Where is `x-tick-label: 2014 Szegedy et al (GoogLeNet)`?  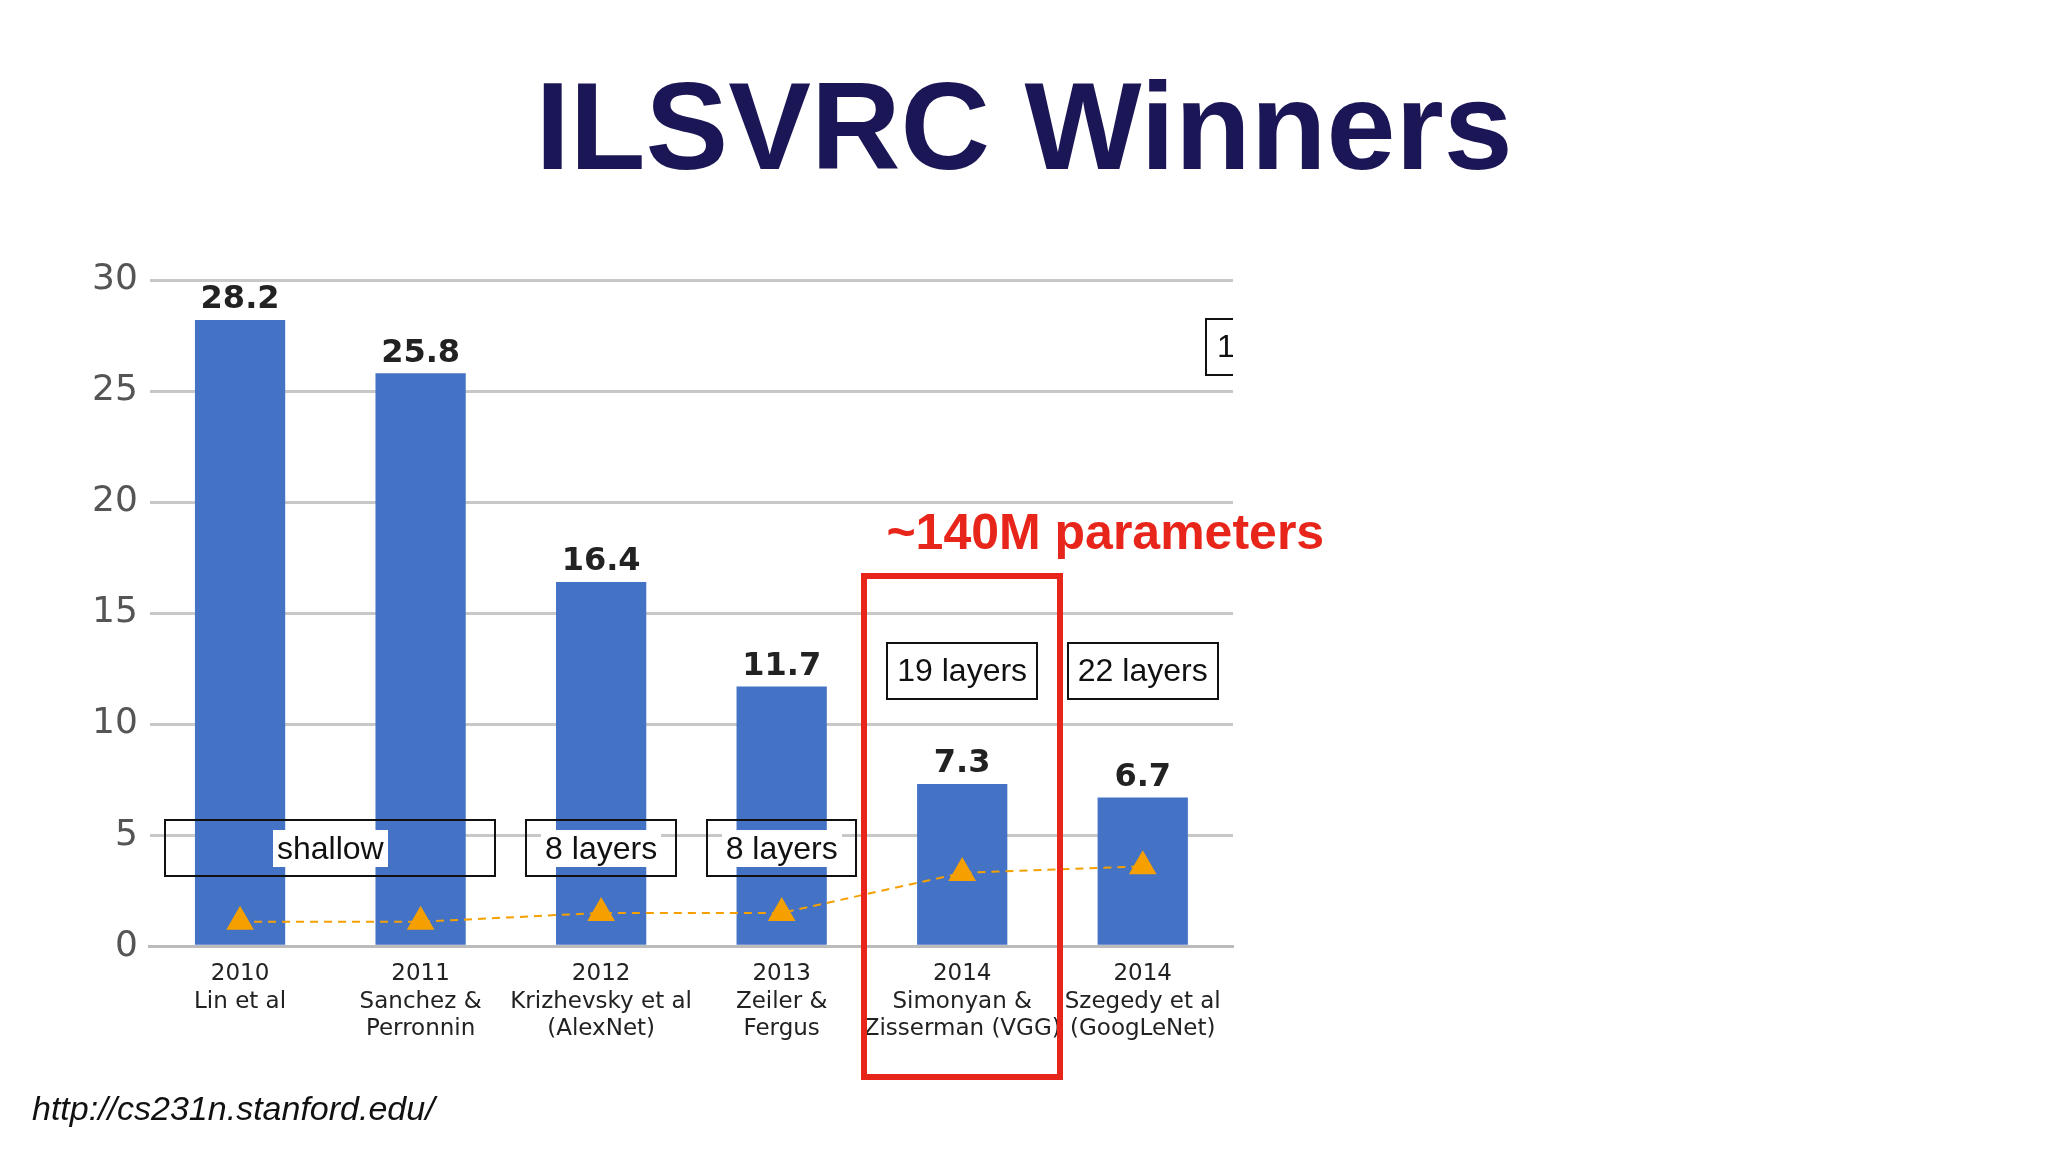
x-tick-label: 2014 Szegedy et al (GoogLeNet) is located at coordinates (1142, 999).